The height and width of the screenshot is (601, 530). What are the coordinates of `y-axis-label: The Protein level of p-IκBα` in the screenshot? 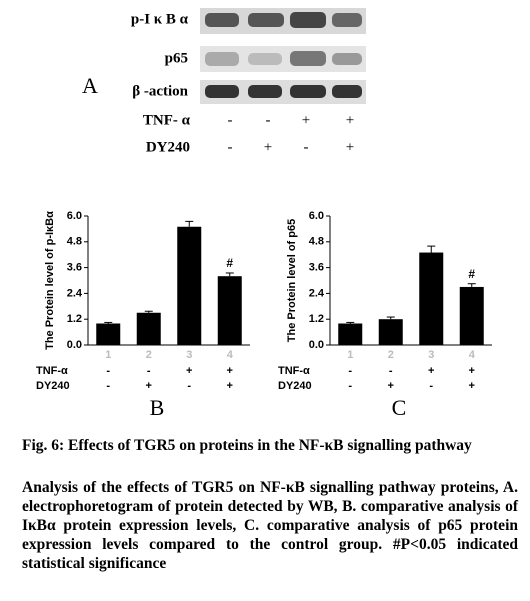 It's located at (50, 280).